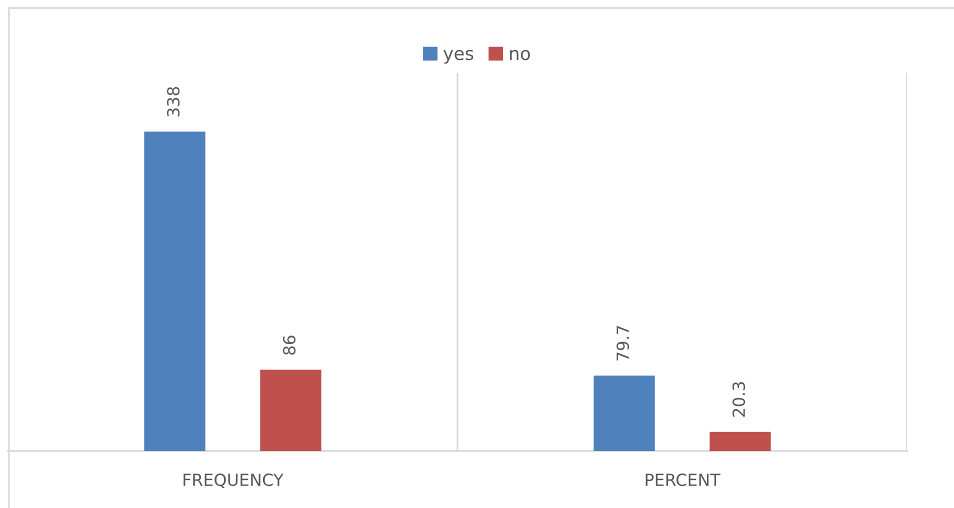 This screenshot has height=508, width=954. What do you see at coordinates (173, 101) in the screenshot?
I see `data-label: 338` at bounding box center [173, 101].